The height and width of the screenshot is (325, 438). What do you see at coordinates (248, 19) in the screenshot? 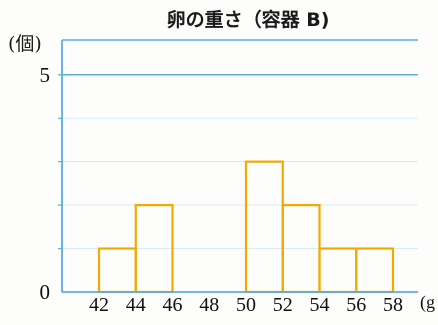
I see `chart-title: 卵の重さ（容器 B)` at bounding box center [248, 19].